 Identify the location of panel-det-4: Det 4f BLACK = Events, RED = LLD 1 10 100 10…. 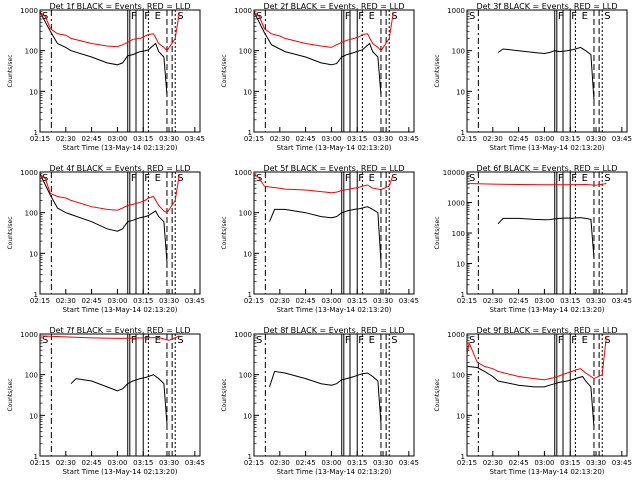
(106, 239).